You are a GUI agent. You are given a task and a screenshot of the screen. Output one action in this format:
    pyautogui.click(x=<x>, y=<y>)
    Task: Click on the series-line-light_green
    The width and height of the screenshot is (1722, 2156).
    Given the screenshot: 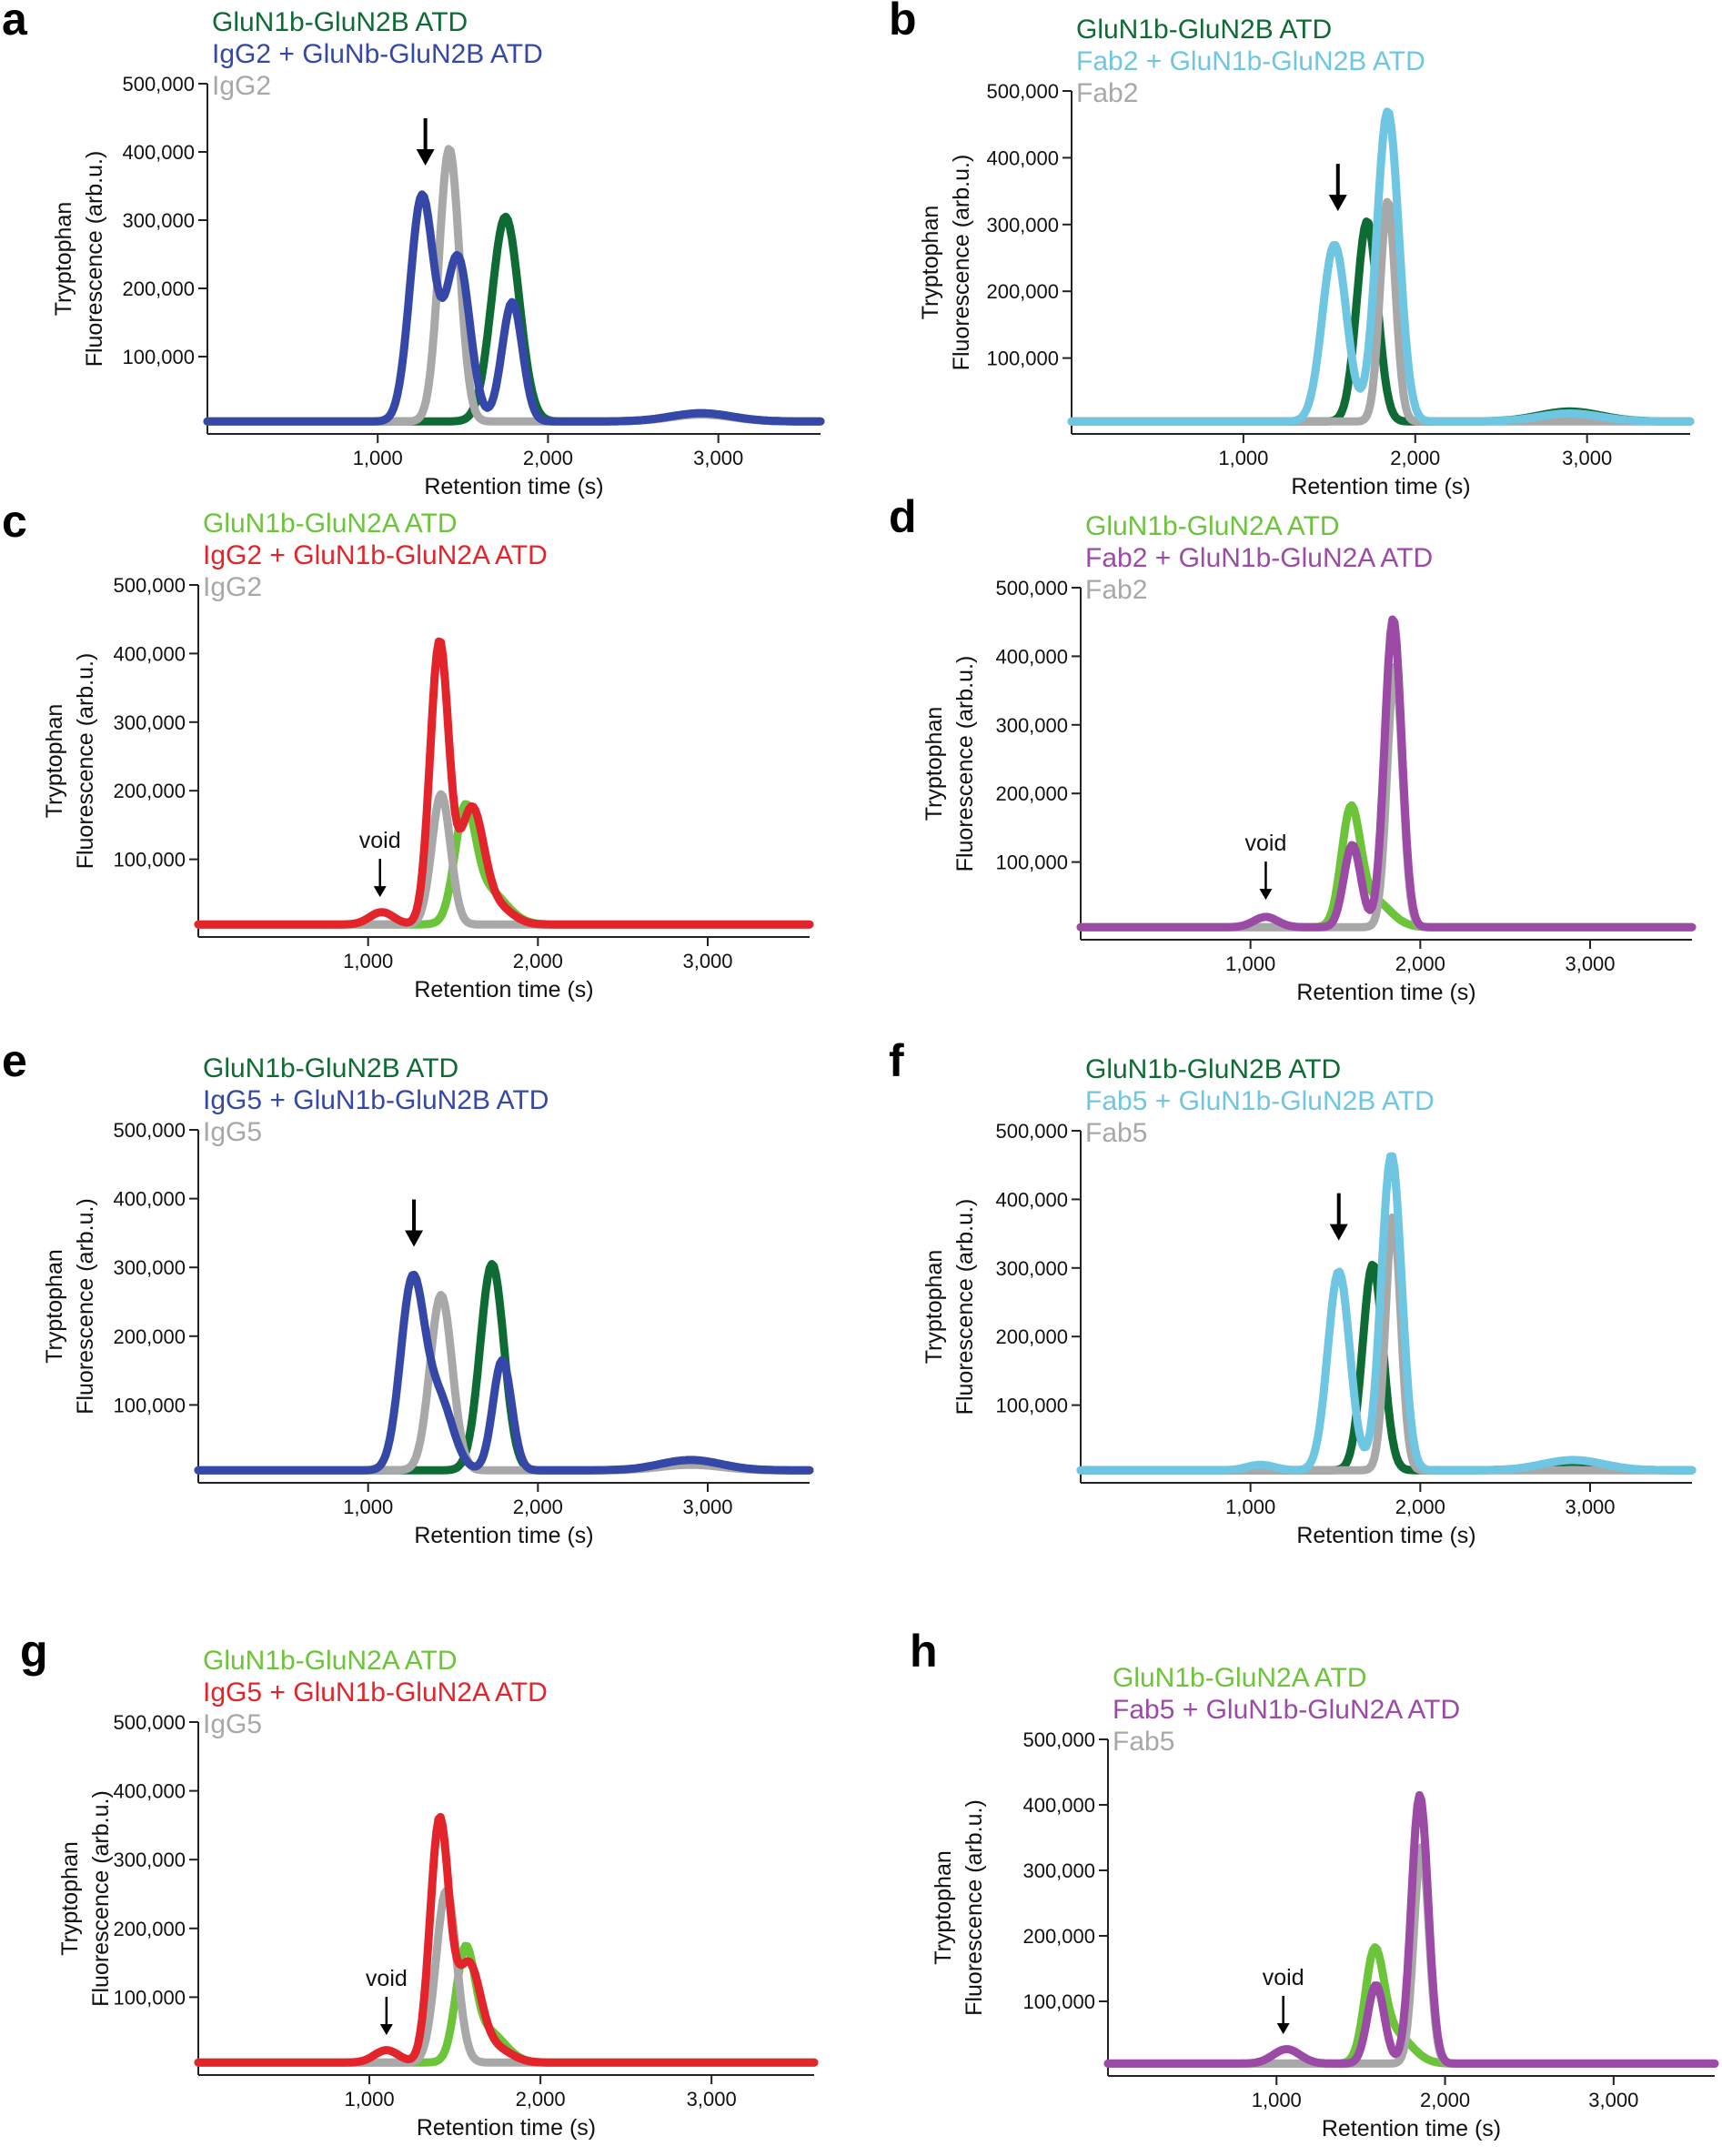 What is the action you would take?
    pyautogui.click(x=506, y=2004)
    